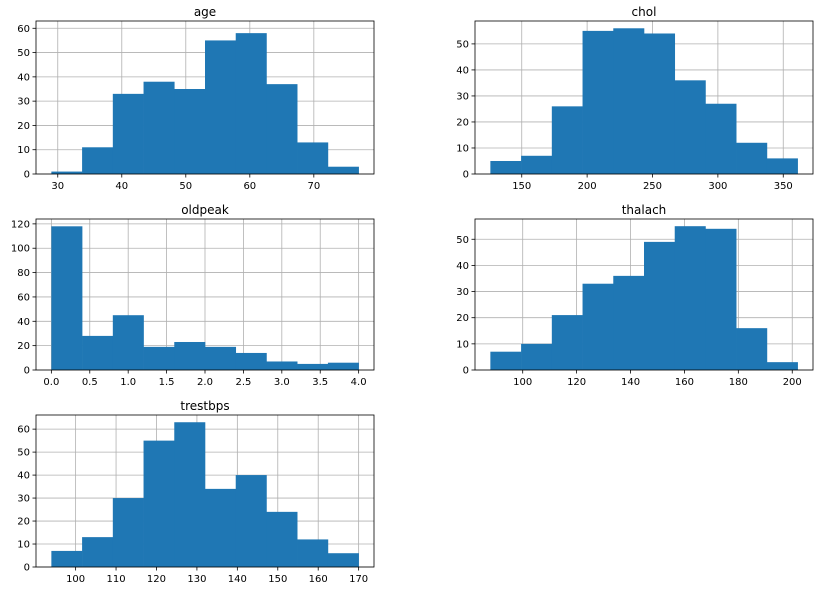  I want to click on subplot-title: thalach, so click(644, 210).